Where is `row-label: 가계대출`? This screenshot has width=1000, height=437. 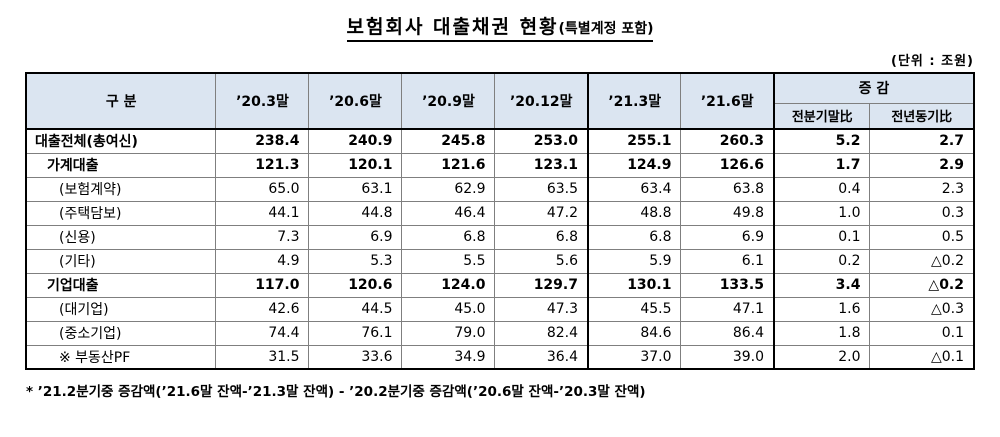
row-label: 가계대출 is located at coordinates (121, 165).